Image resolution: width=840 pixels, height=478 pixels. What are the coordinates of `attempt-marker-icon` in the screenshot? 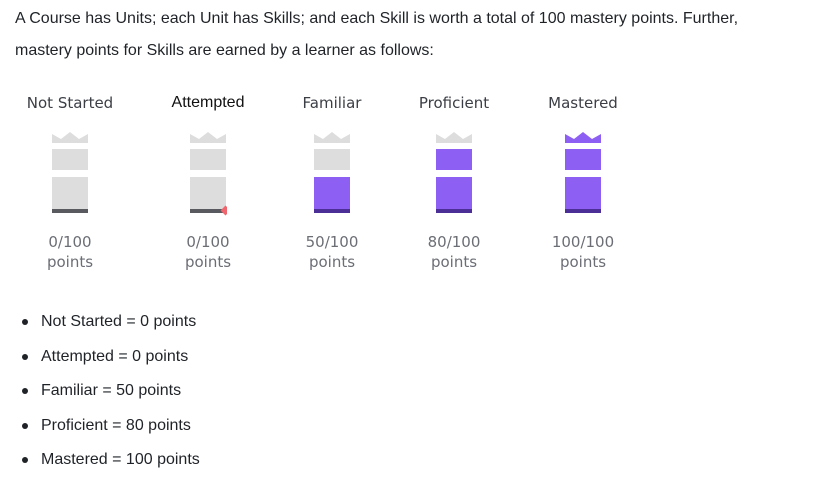 It's located at (223, 210).